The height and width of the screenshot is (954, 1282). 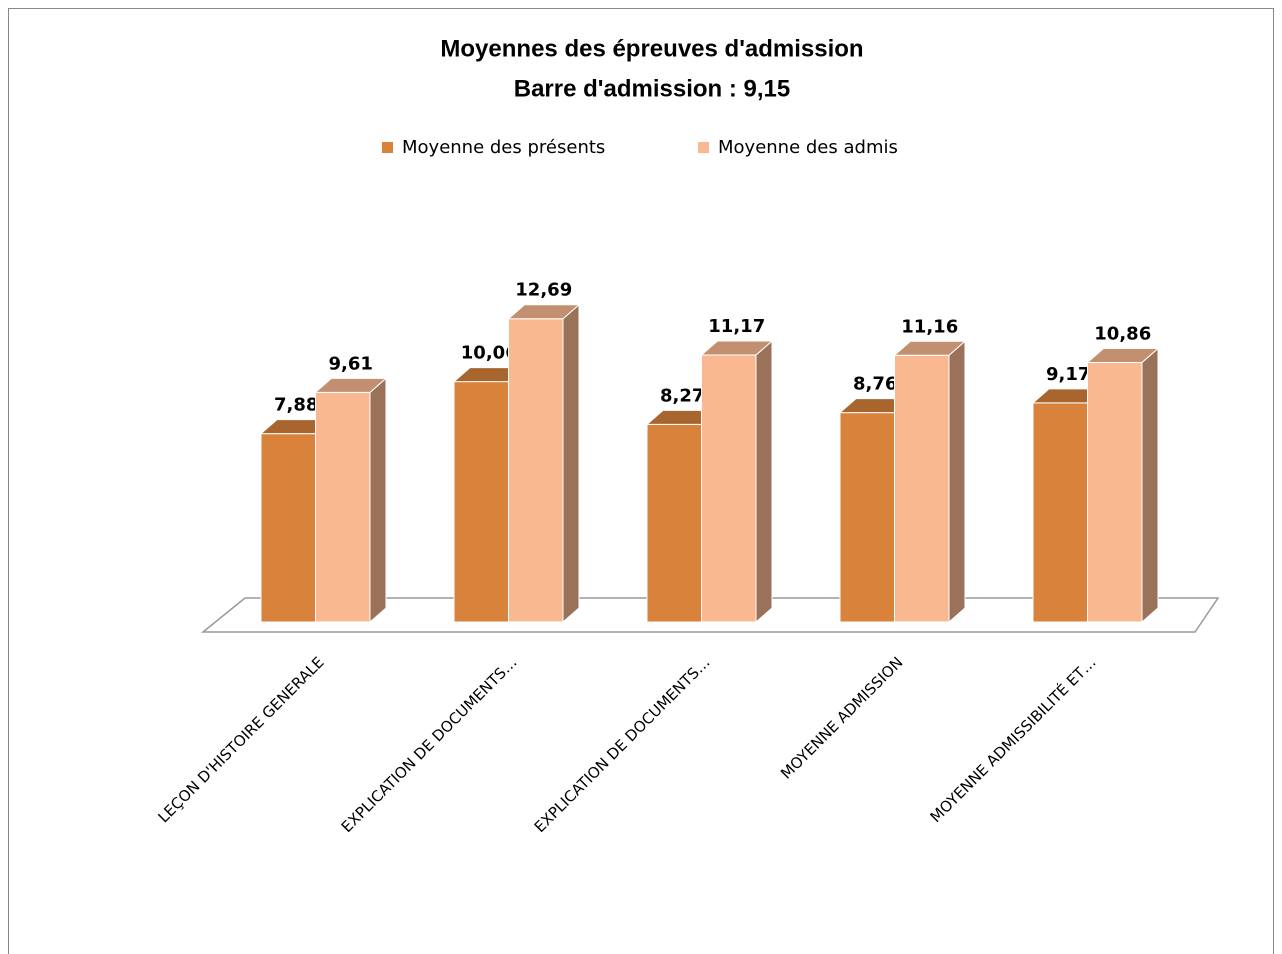 I want to click on value-label: 8,27, so click(x=682, y=395).